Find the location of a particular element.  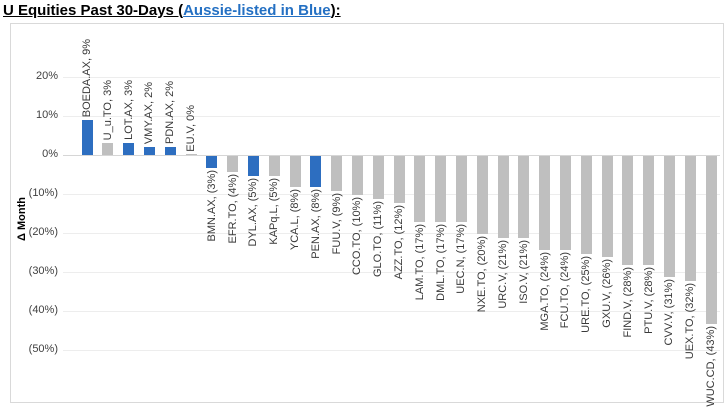

bar-label-BOEDA.AX: BOEDA.AX, 9% is located at coordinates (87, 77).